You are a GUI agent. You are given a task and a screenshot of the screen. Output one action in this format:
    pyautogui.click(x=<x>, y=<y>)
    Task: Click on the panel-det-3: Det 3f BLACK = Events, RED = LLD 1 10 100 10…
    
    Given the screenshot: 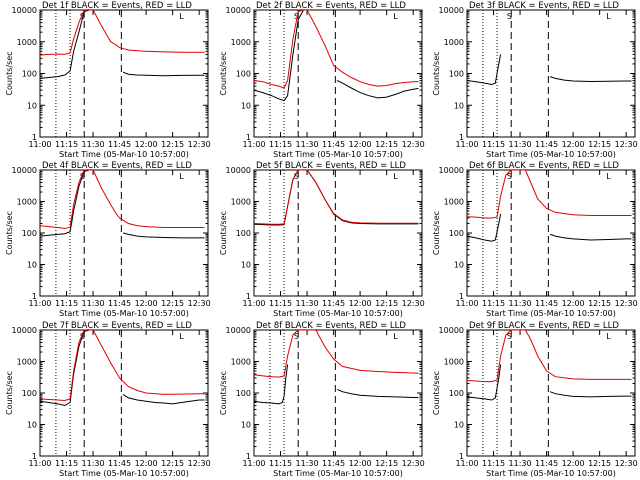 What is the action you would take?
    pyautogui.click(x=535, y=80)
    